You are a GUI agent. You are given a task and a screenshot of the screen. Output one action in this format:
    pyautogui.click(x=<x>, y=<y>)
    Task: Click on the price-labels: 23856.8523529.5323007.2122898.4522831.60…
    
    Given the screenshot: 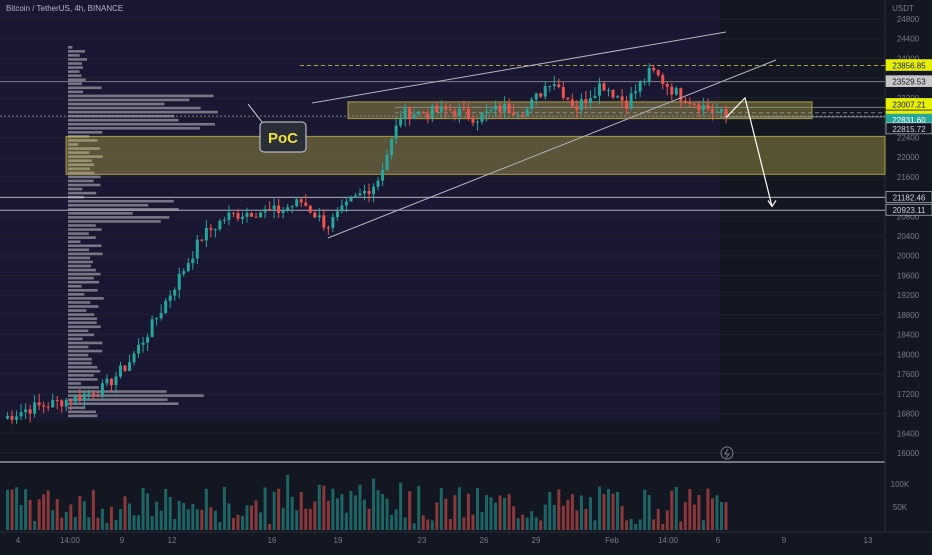 What is the action you would take?
    pyautogui.click(x=908, y=137)
    